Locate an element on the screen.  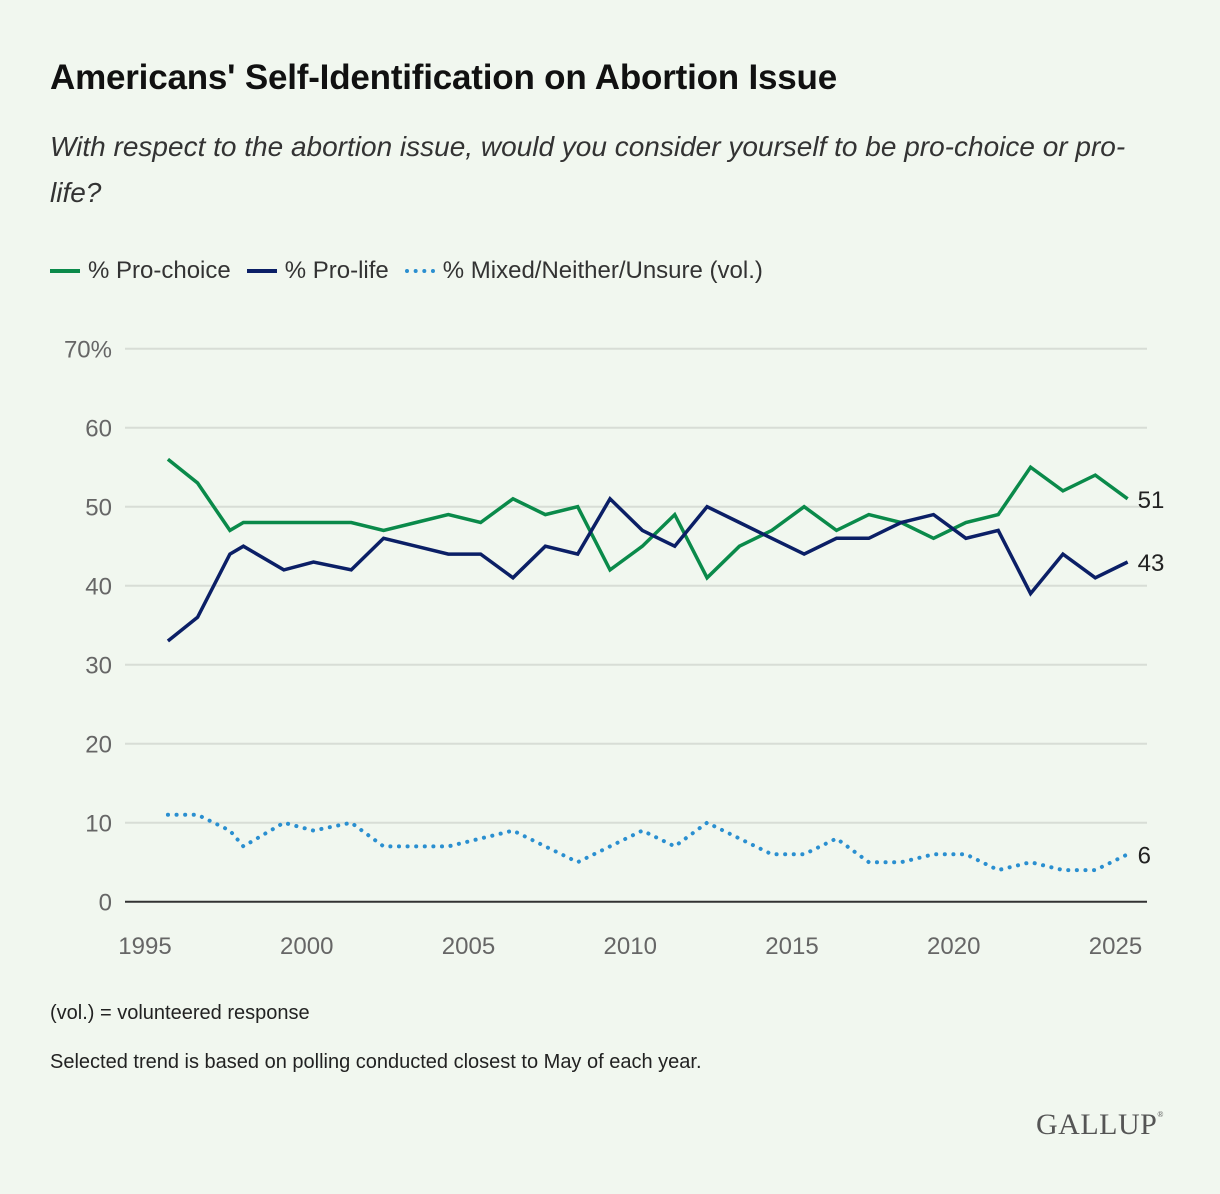
x-tick-label: 2025 is located at coordinates (1115, 946).